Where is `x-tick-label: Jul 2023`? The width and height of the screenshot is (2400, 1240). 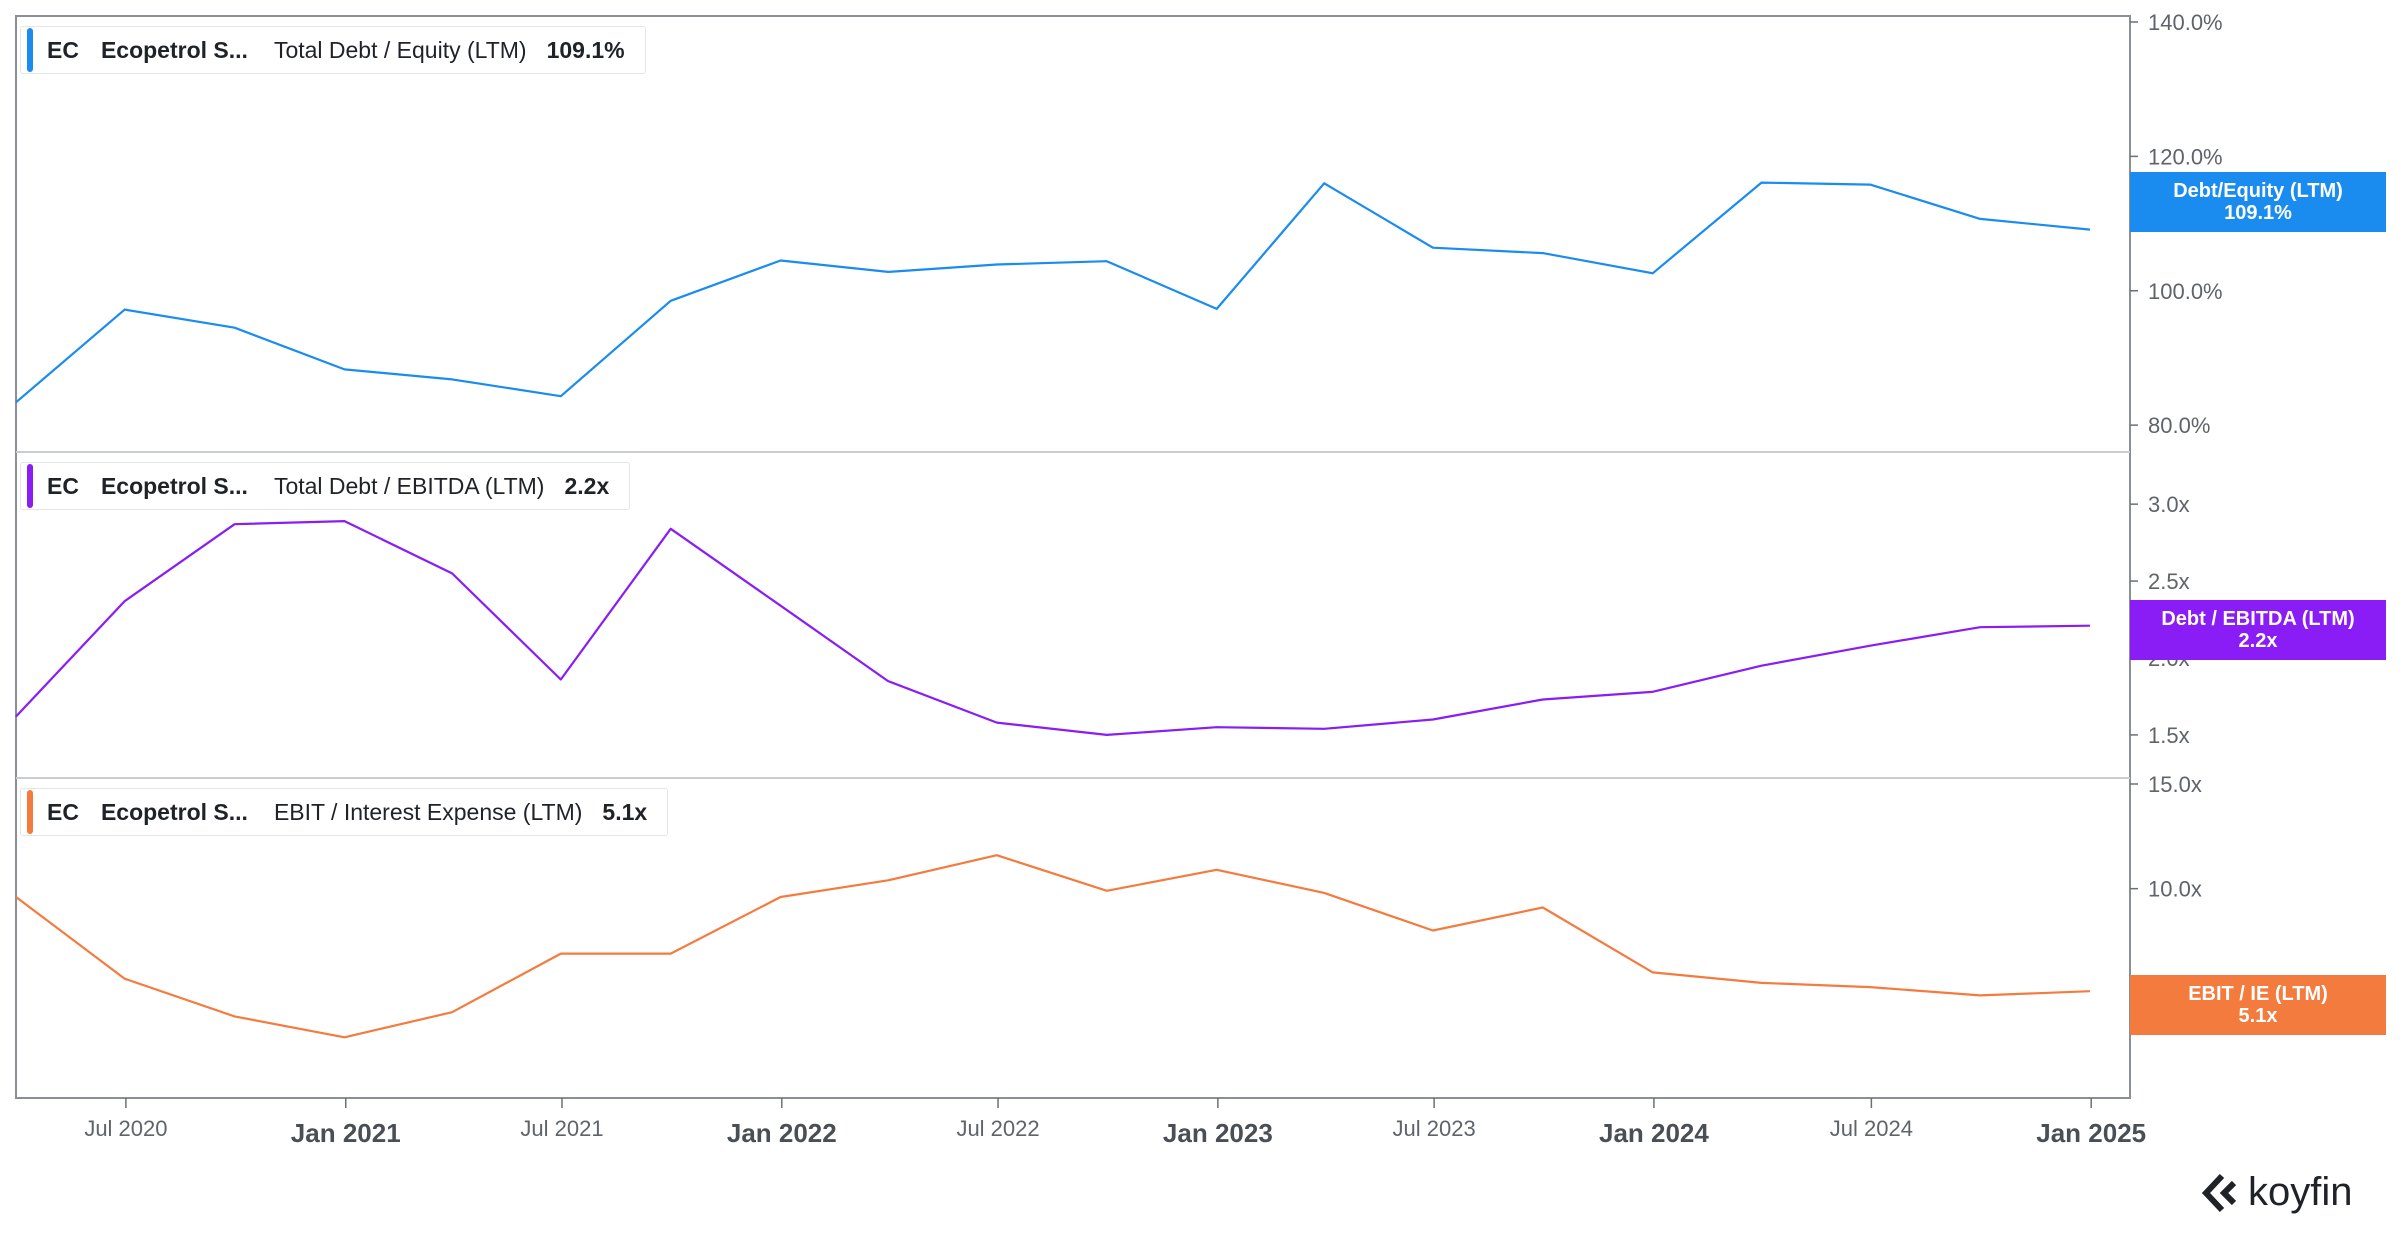 x-tick-label: Jul 2023 is located at coordinates (1434, 1128).